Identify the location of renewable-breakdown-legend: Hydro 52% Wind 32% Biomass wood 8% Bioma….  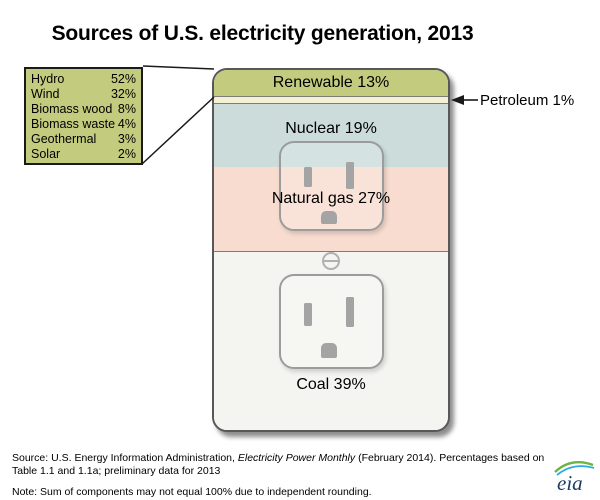
(83, 116).